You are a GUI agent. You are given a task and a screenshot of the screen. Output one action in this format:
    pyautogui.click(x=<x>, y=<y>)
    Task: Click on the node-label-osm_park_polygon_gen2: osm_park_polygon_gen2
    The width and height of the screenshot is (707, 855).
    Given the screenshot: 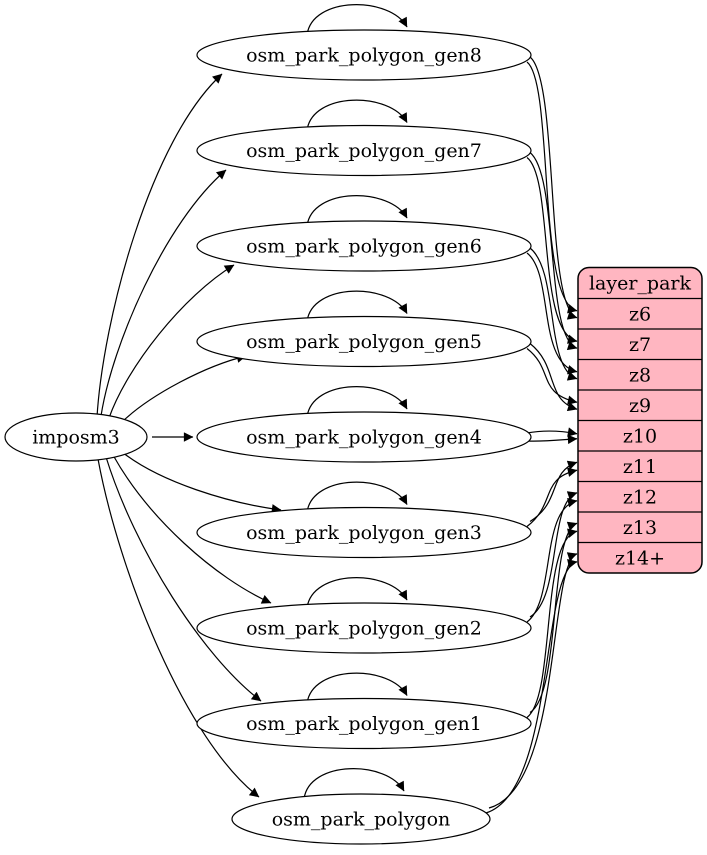 What is the action you would take?
    pyautogui.click(x=364, y=629)
    